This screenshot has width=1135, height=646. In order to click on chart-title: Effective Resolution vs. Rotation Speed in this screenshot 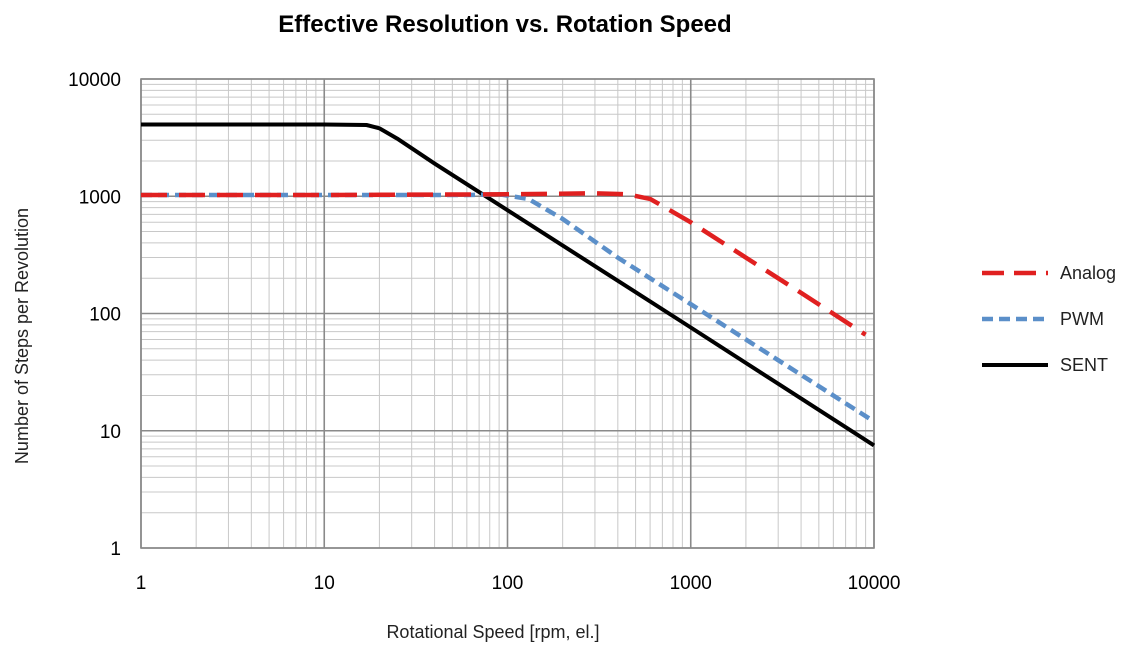, I will do `click(504, 24)`.